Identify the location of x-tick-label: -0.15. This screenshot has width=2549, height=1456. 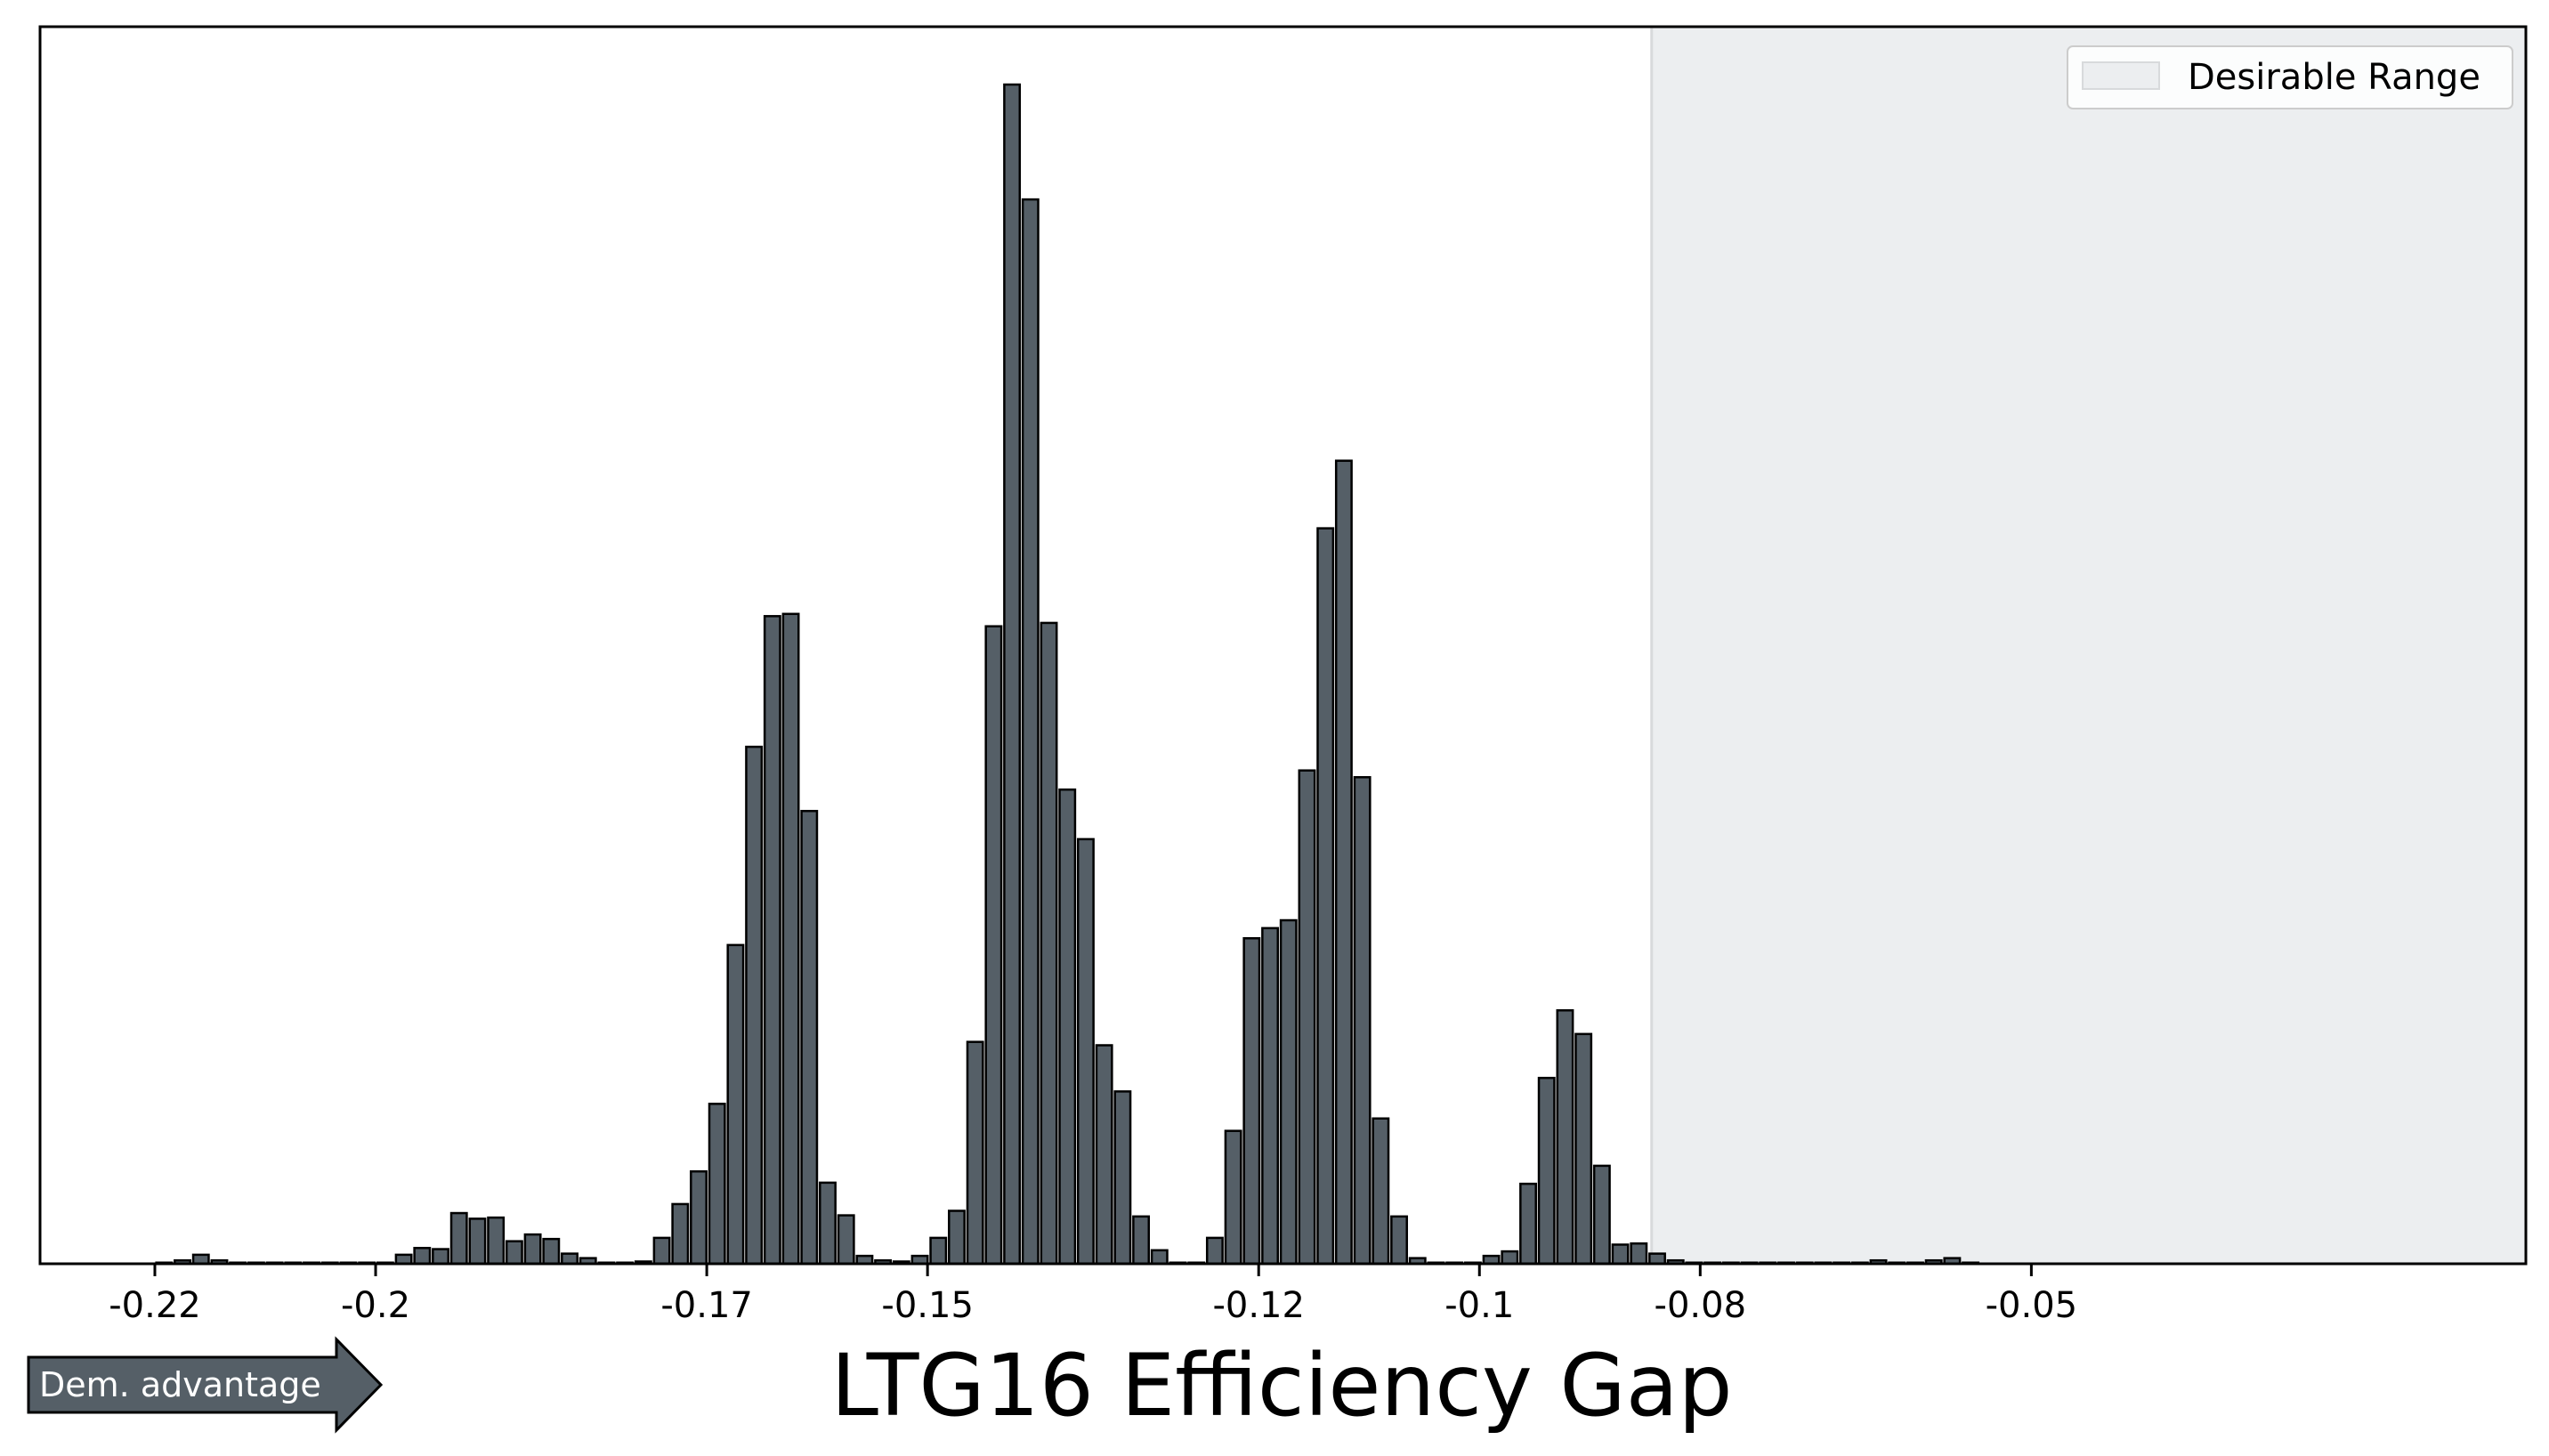
(928, 1305).